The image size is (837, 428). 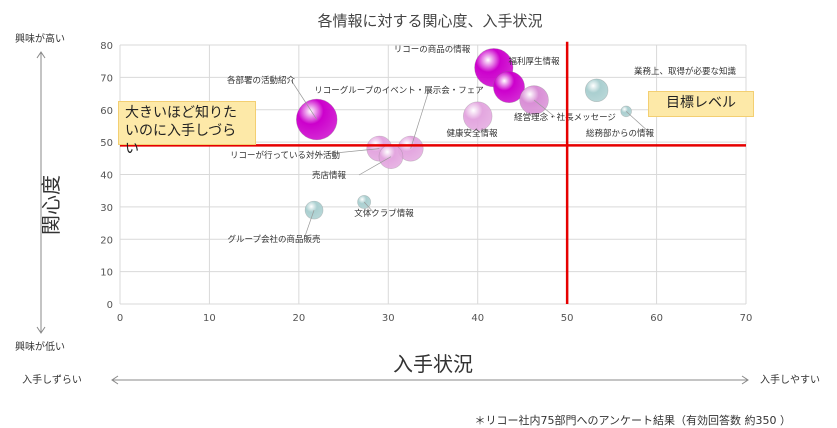 What do you see at coordinates (685, 71) in the screenshot?
I see `bubble-label: 業務上、取得が必要な知識` at bounding box center [685, 71].